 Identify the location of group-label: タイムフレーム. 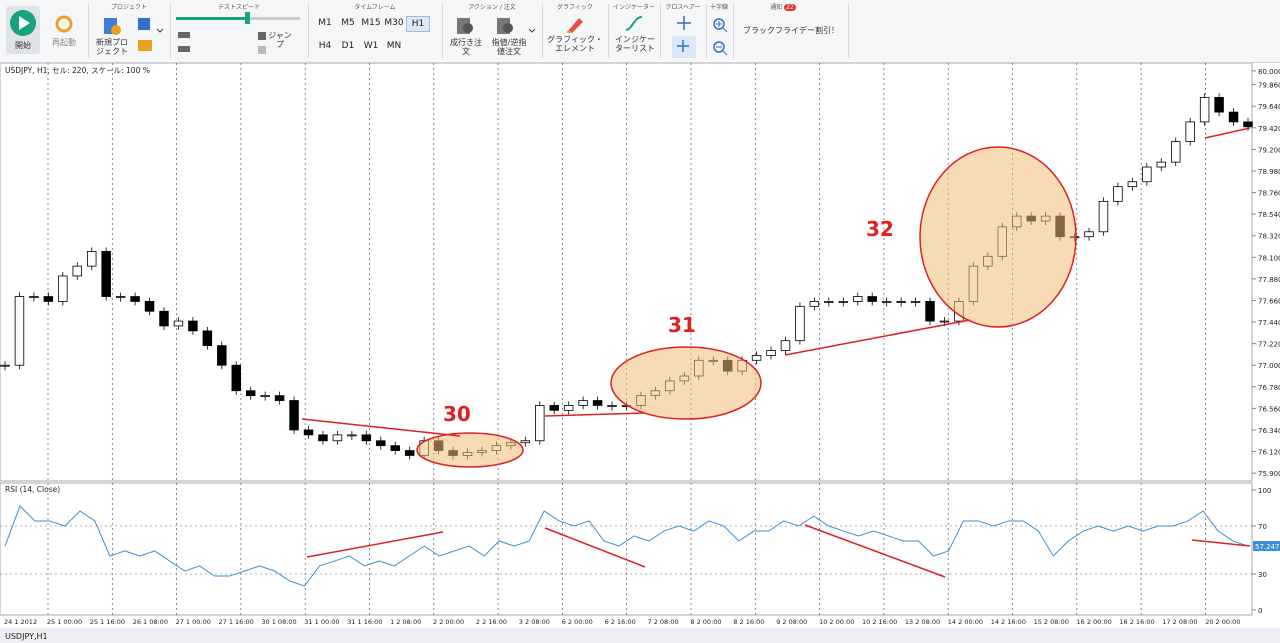
(375, 7).